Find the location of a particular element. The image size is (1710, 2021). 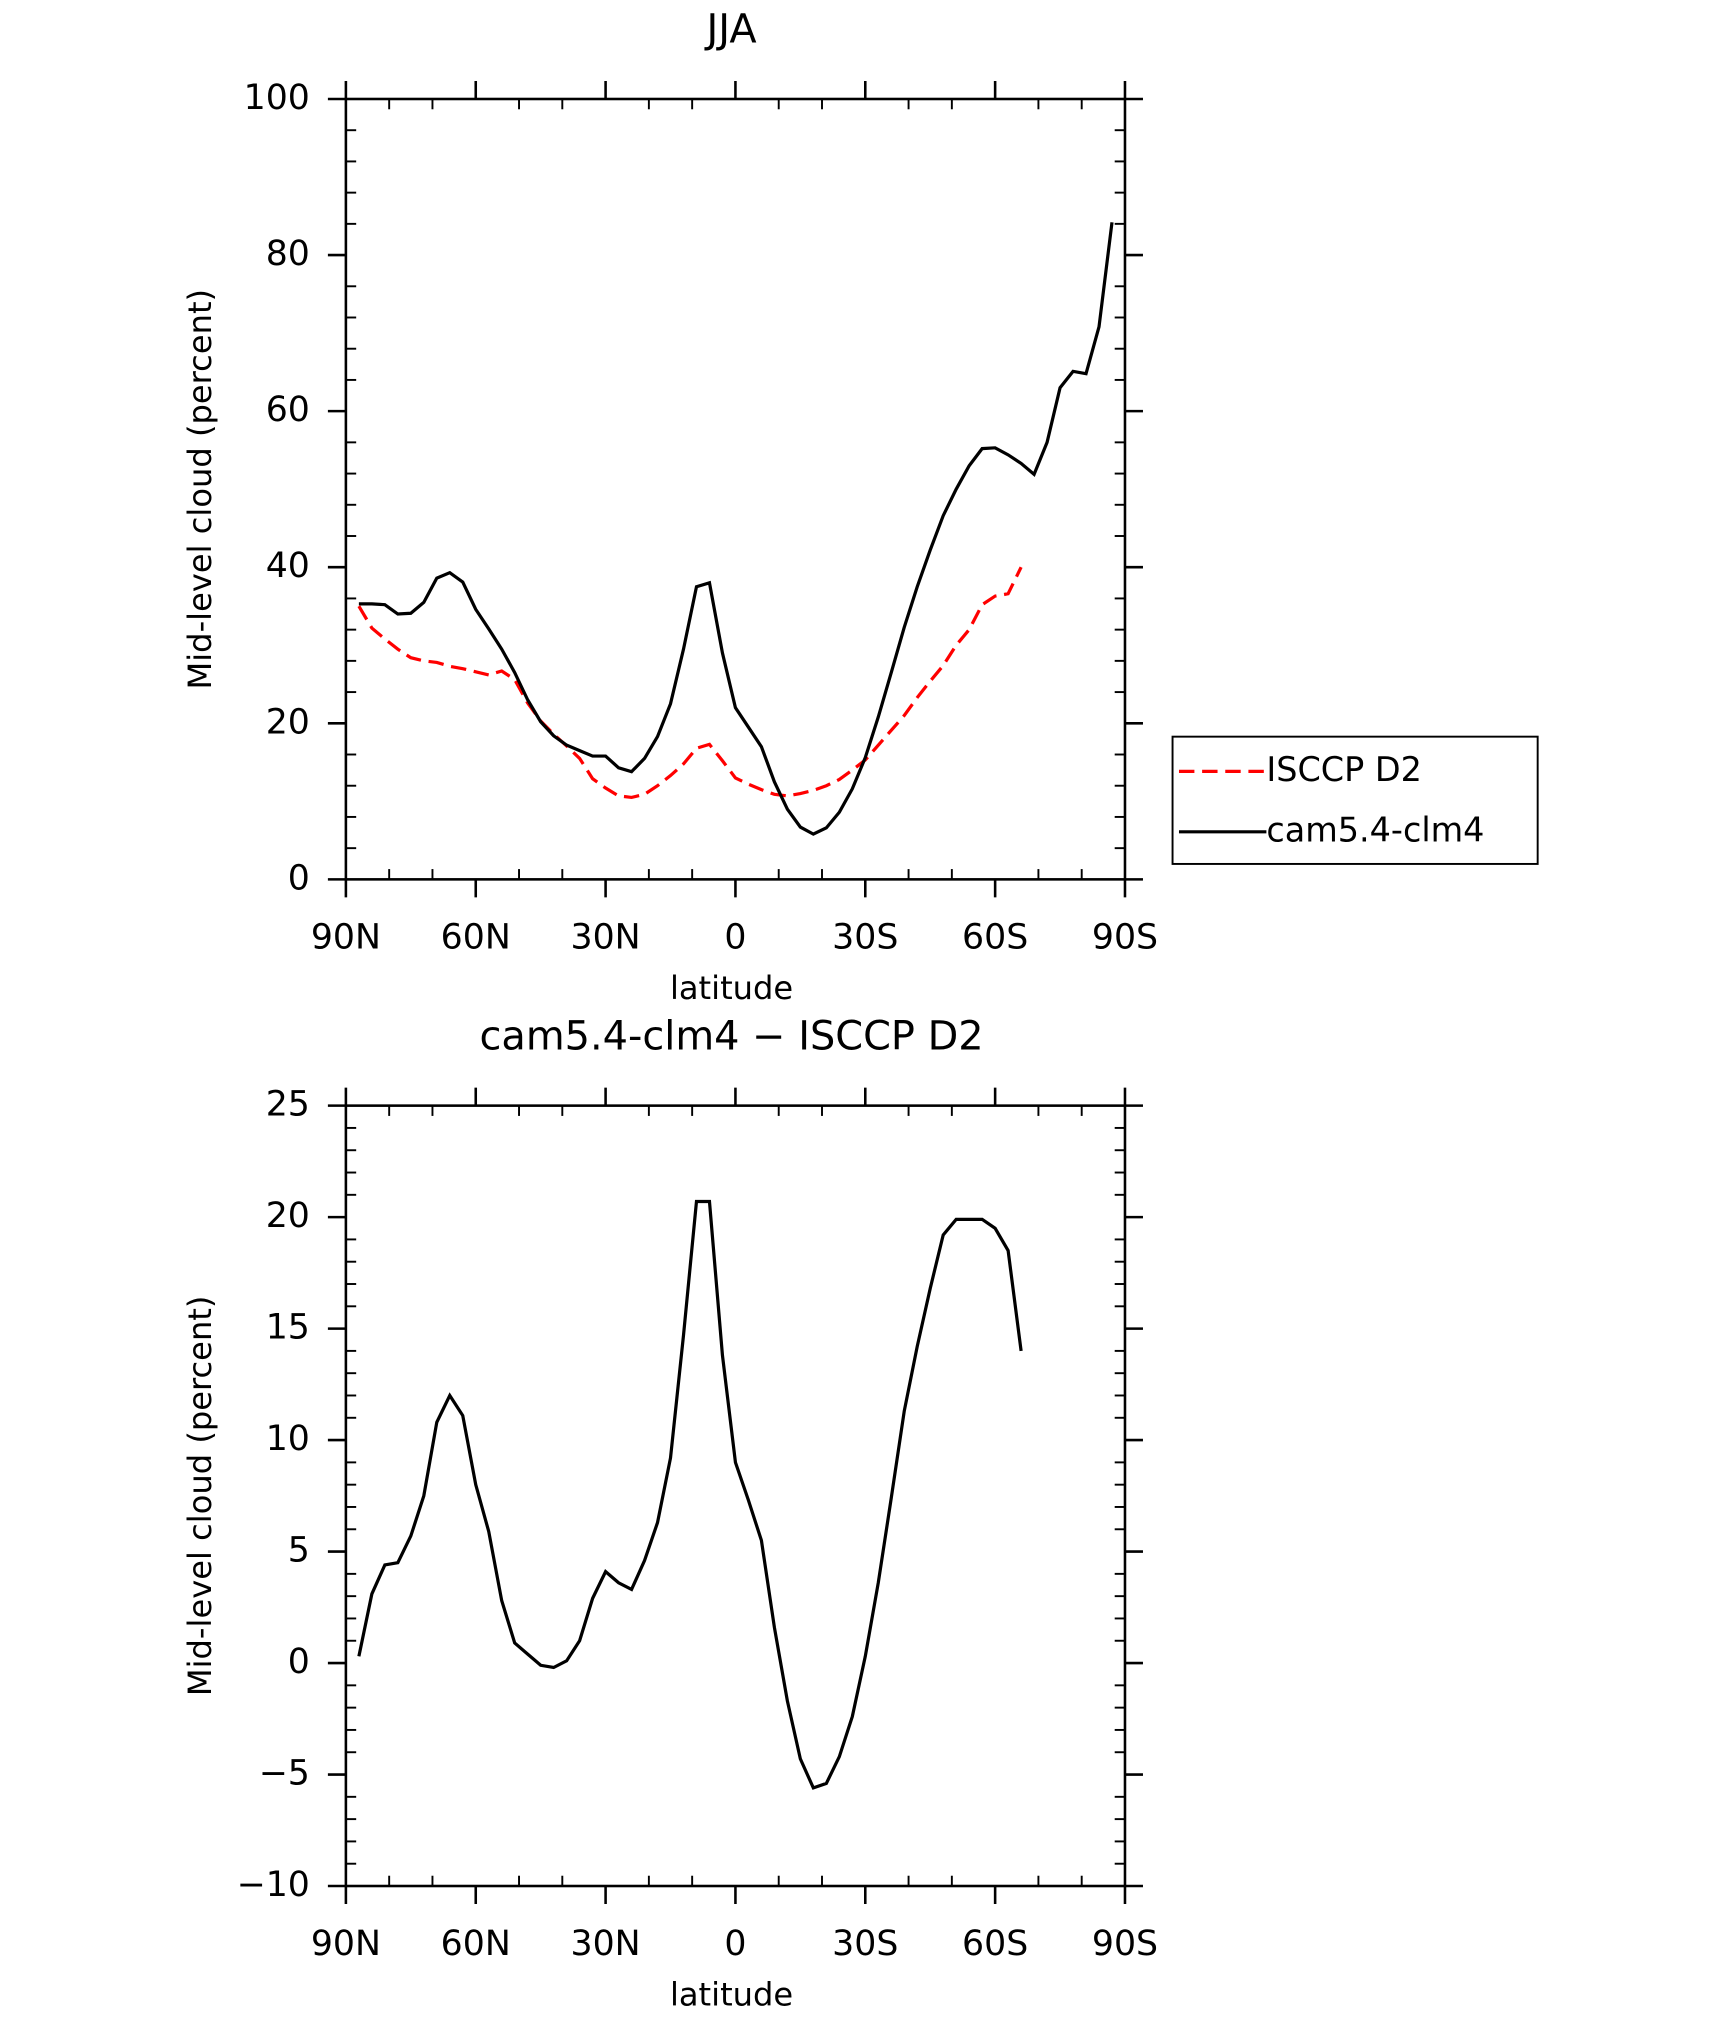

y-tick-label: −10 is located at coordinates (273, 1885).